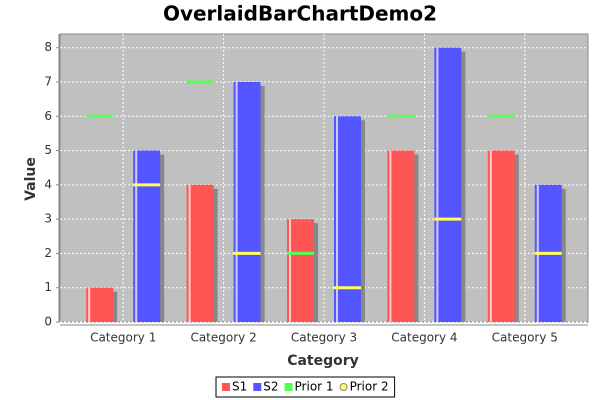 The width and height of the screenshot is (600, 400). Describe the element at coordinates (300, 14) in the screenshot. I see `chart-title: OverlaidBarChartDemo2` at that location.